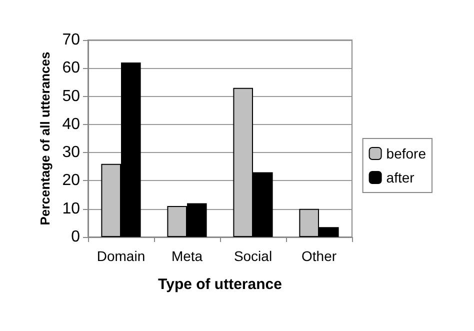 The width and height of the screenshot is (474, 331). Describe the element at coordinates (187, 256) in the screenshot. I see `x-tick-label: Meta` at that location.